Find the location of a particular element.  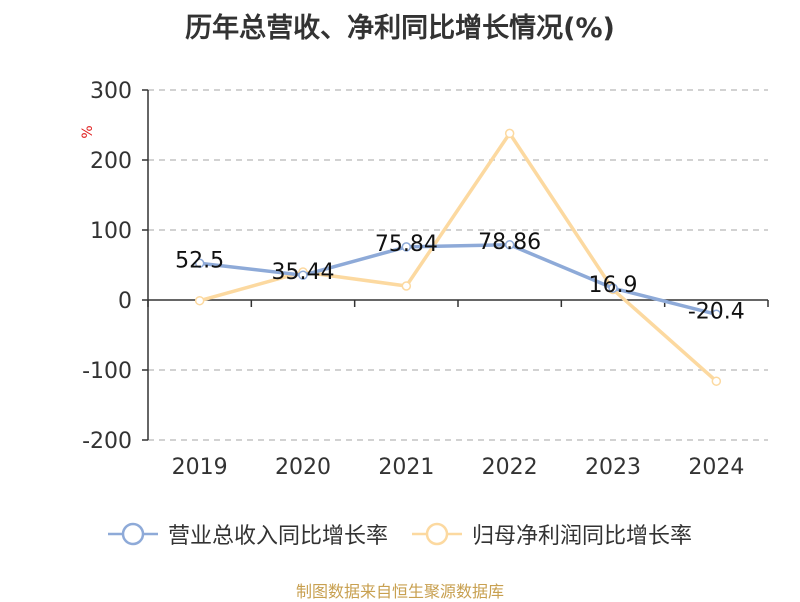

legend-label-net-profit: 归母净利润同比增长率 is located at coordinates (582, 536).